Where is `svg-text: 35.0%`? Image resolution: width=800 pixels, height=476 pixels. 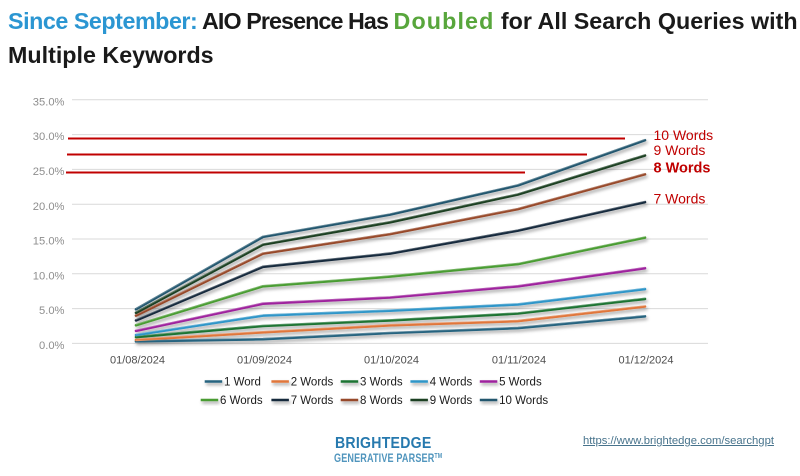
svg-text: 35.0% is located at coordinates (49, 102).